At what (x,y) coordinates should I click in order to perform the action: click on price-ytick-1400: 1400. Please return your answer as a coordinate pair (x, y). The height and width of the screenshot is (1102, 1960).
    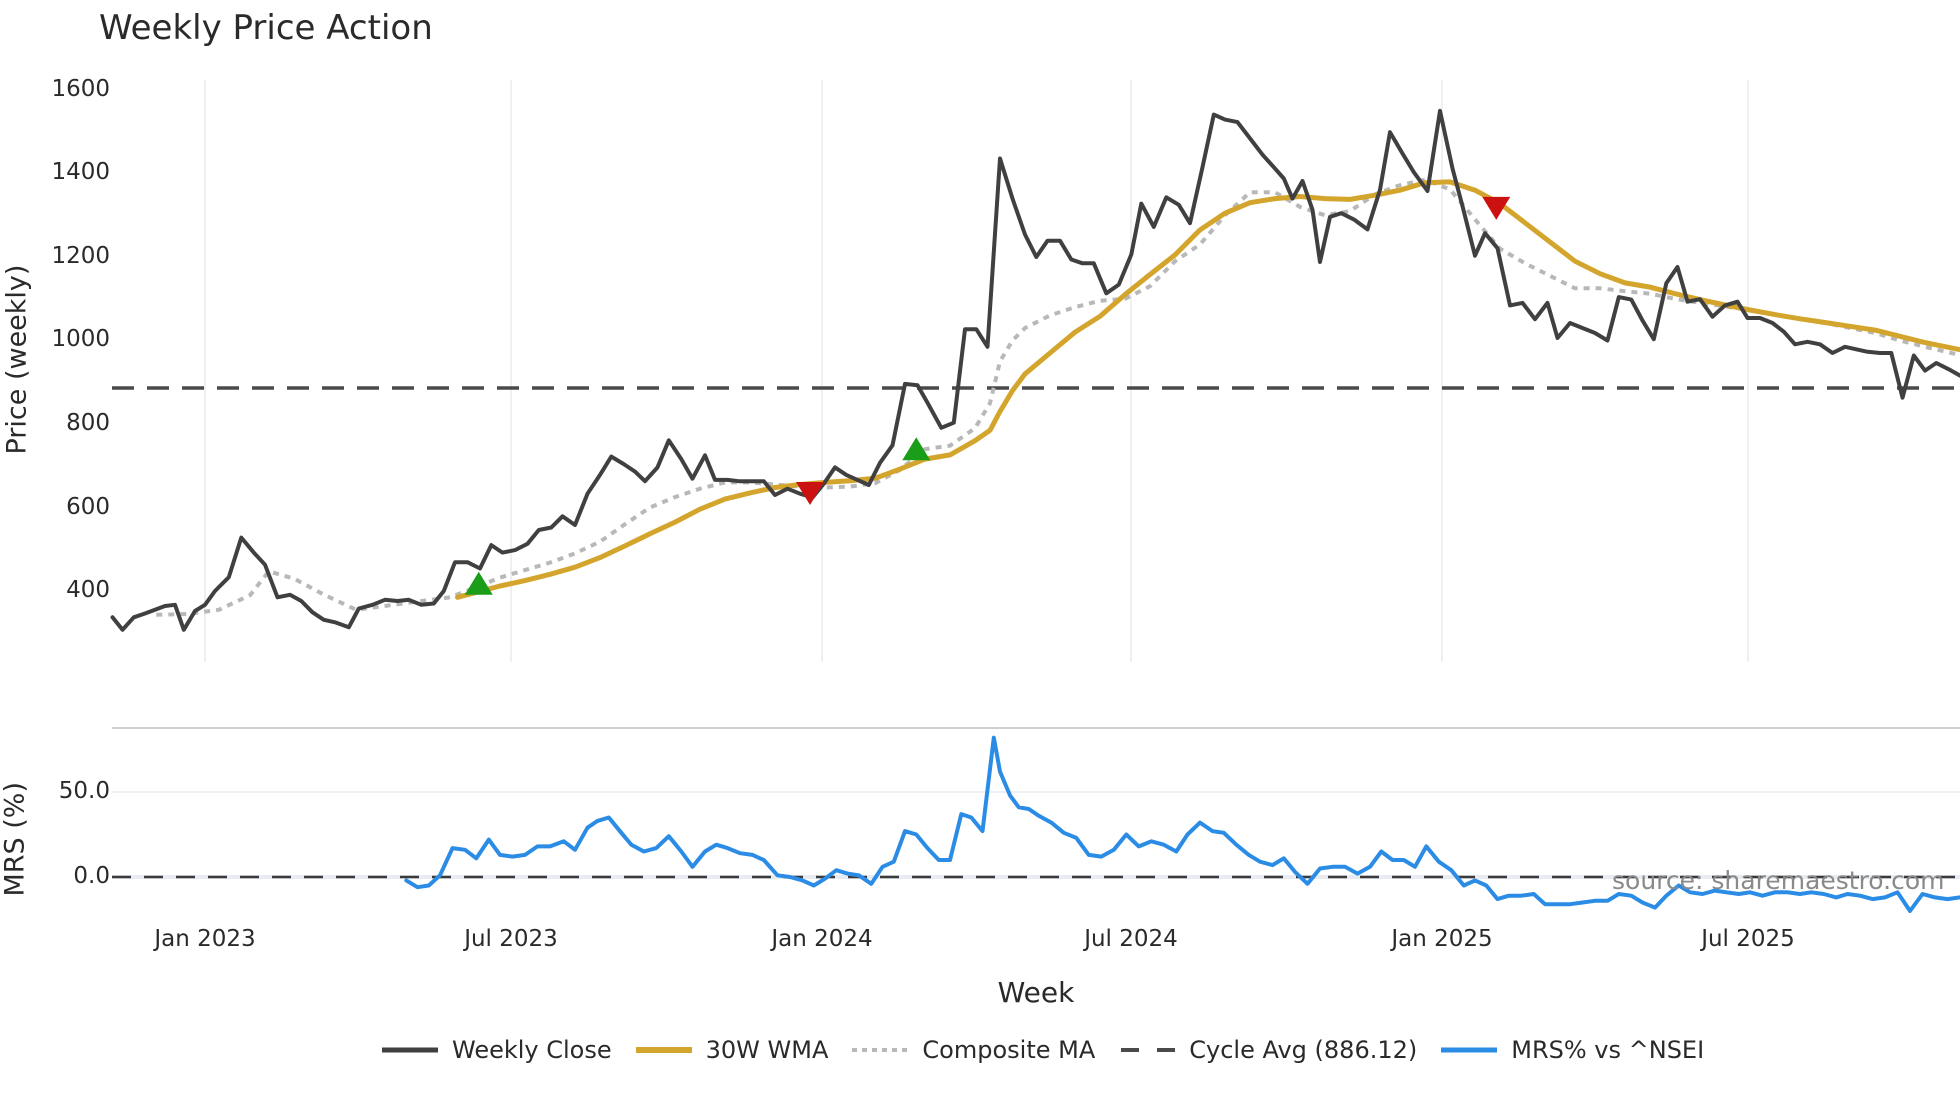
    Looking at the image, I should click on (80, 172).